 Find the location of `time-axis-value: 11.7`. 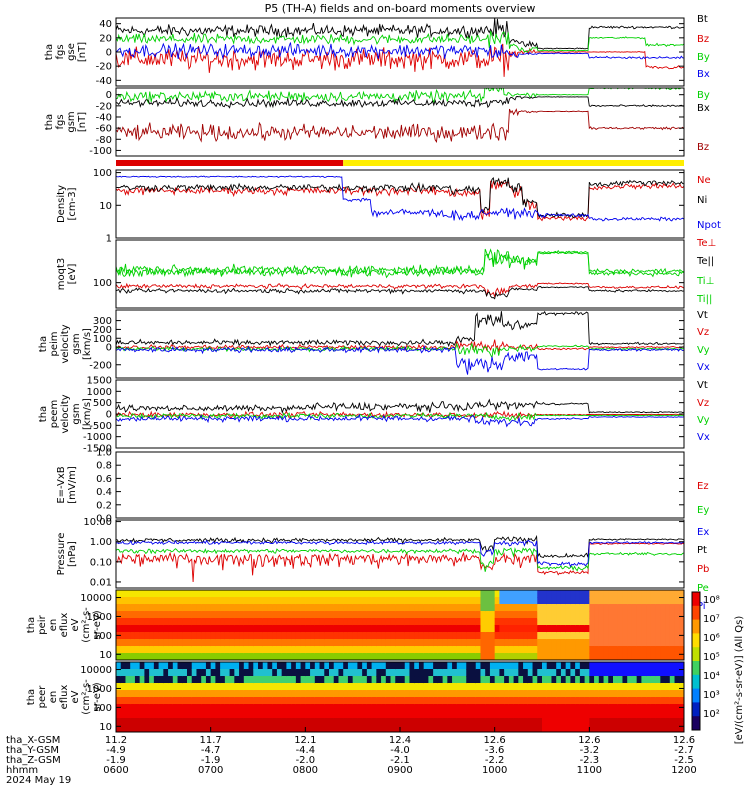

time-axis-value: 11.7 is located at coordinates (211, 740).